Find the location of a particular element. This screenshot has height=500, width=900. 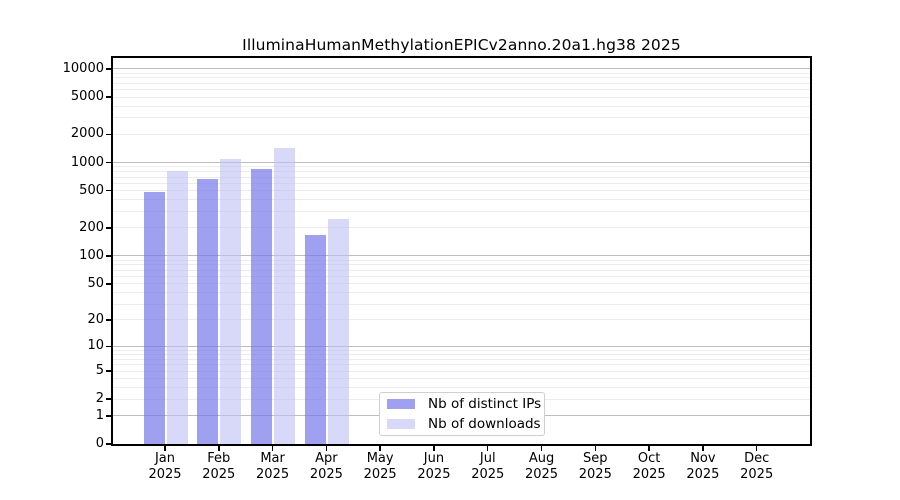

legend-item-downloads: Nb of downloads is located at coordinates (462, 424).